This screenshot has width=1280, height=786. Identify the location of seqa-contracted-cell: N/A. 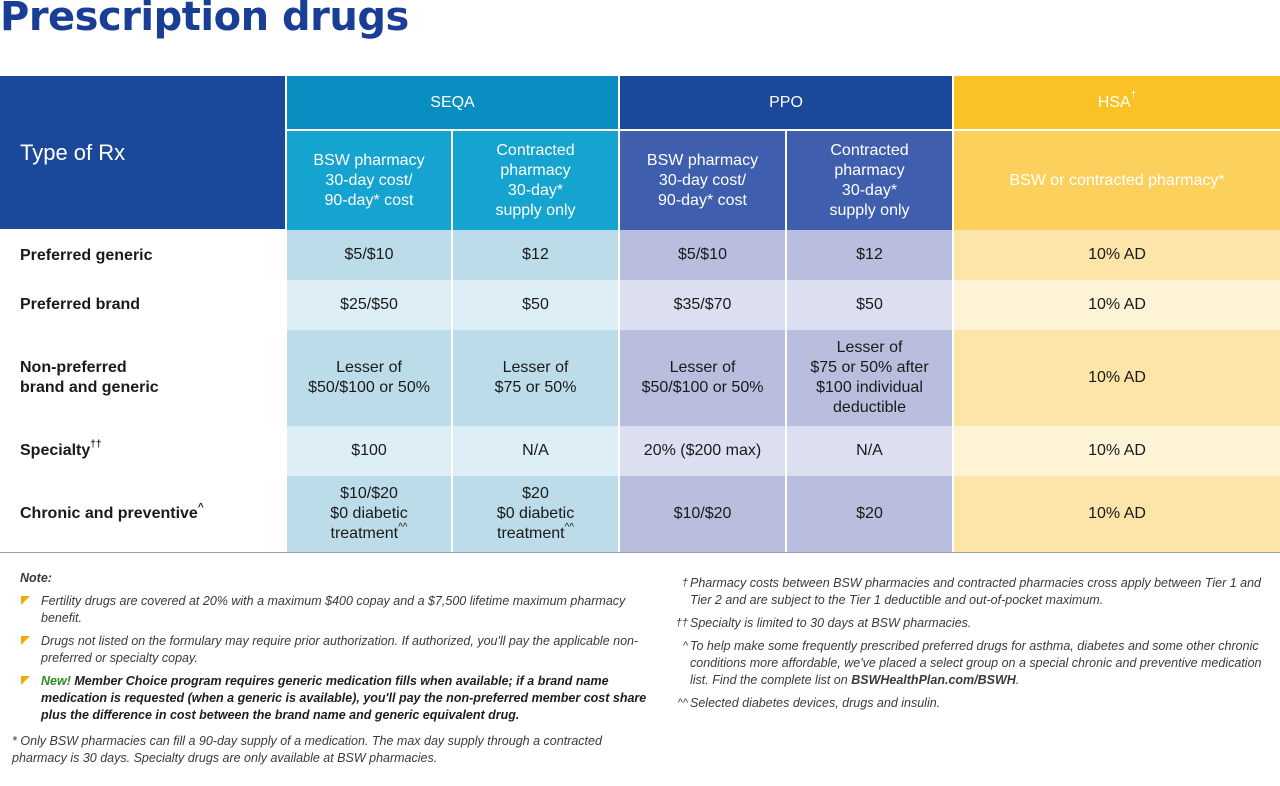
(536, 451).